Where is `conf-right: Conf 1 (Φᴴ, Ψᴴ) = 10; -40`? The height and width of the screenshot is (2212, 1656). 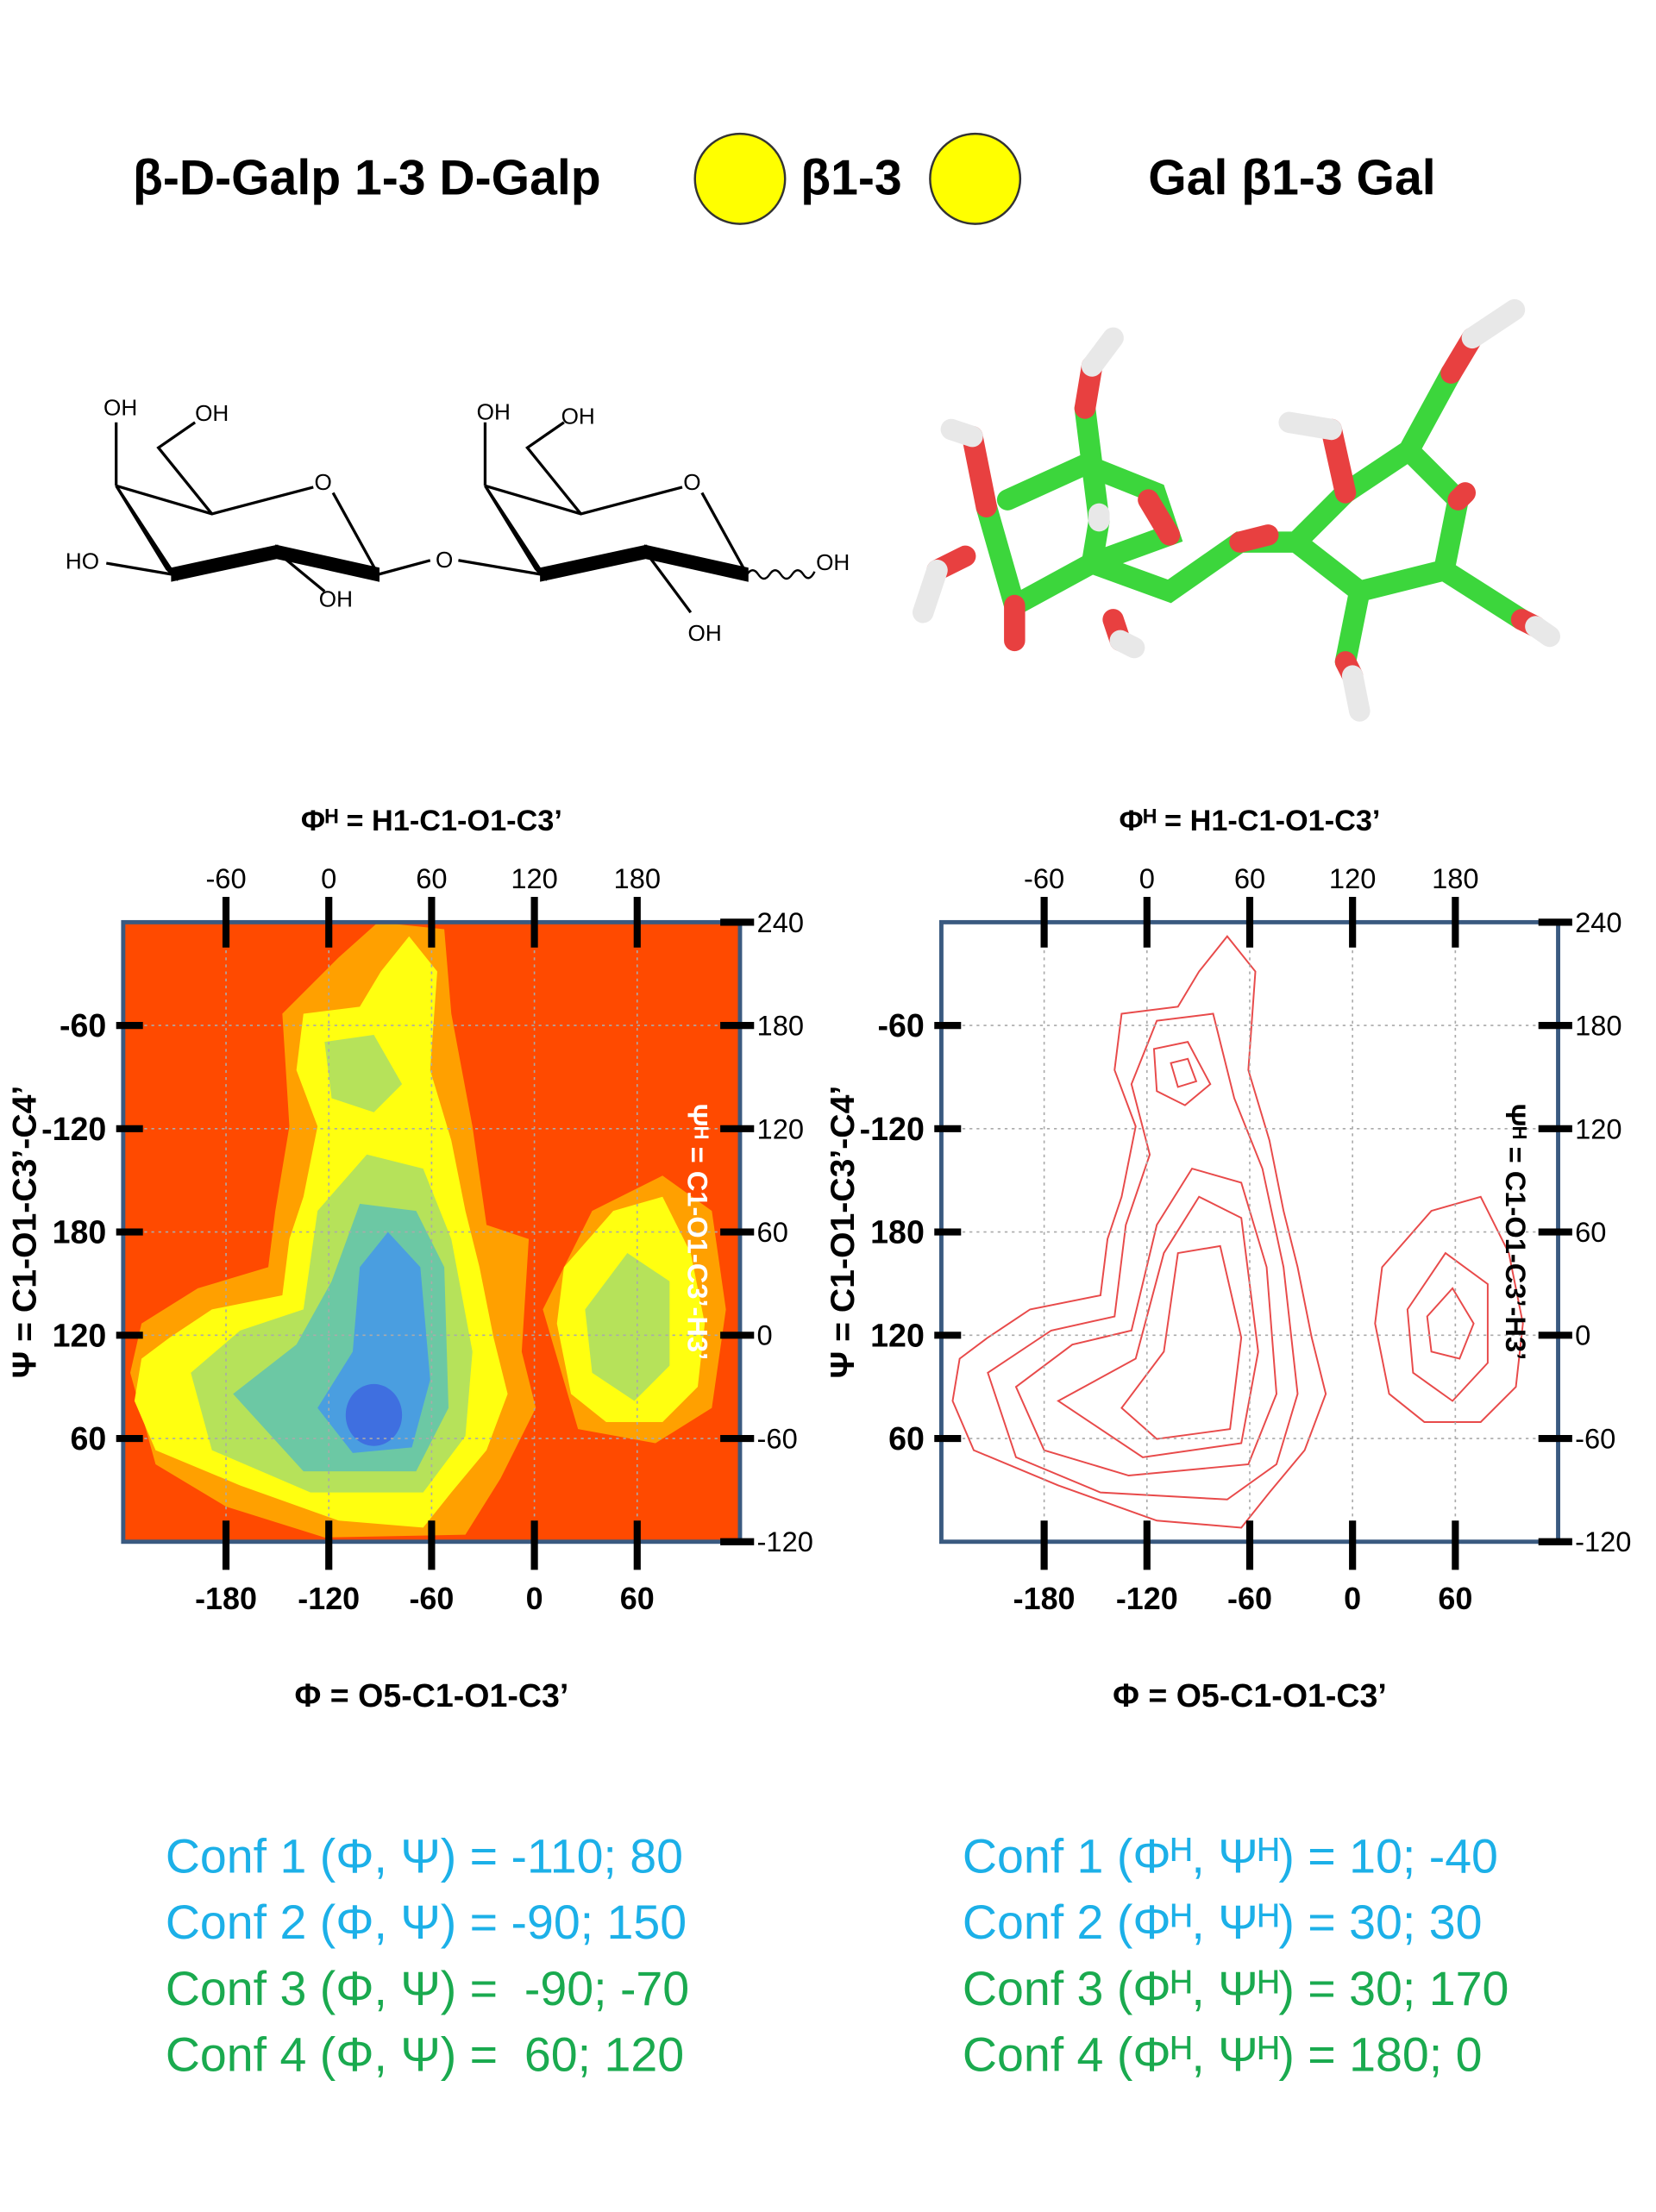 conf-right: Conf 1 (Φᴴ, Ψᴴ) = 10; -40 is located at coordinates (1231, 1856).